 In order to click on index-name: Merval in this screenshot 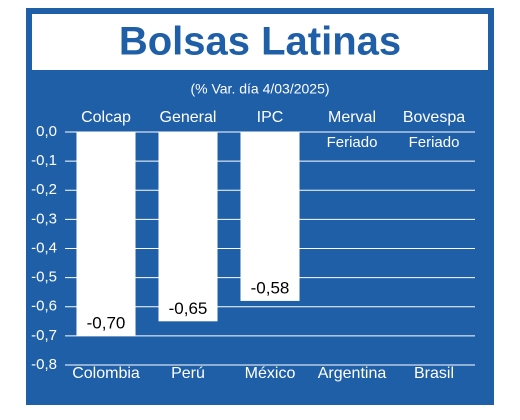, I will do `click(352, 117)`.